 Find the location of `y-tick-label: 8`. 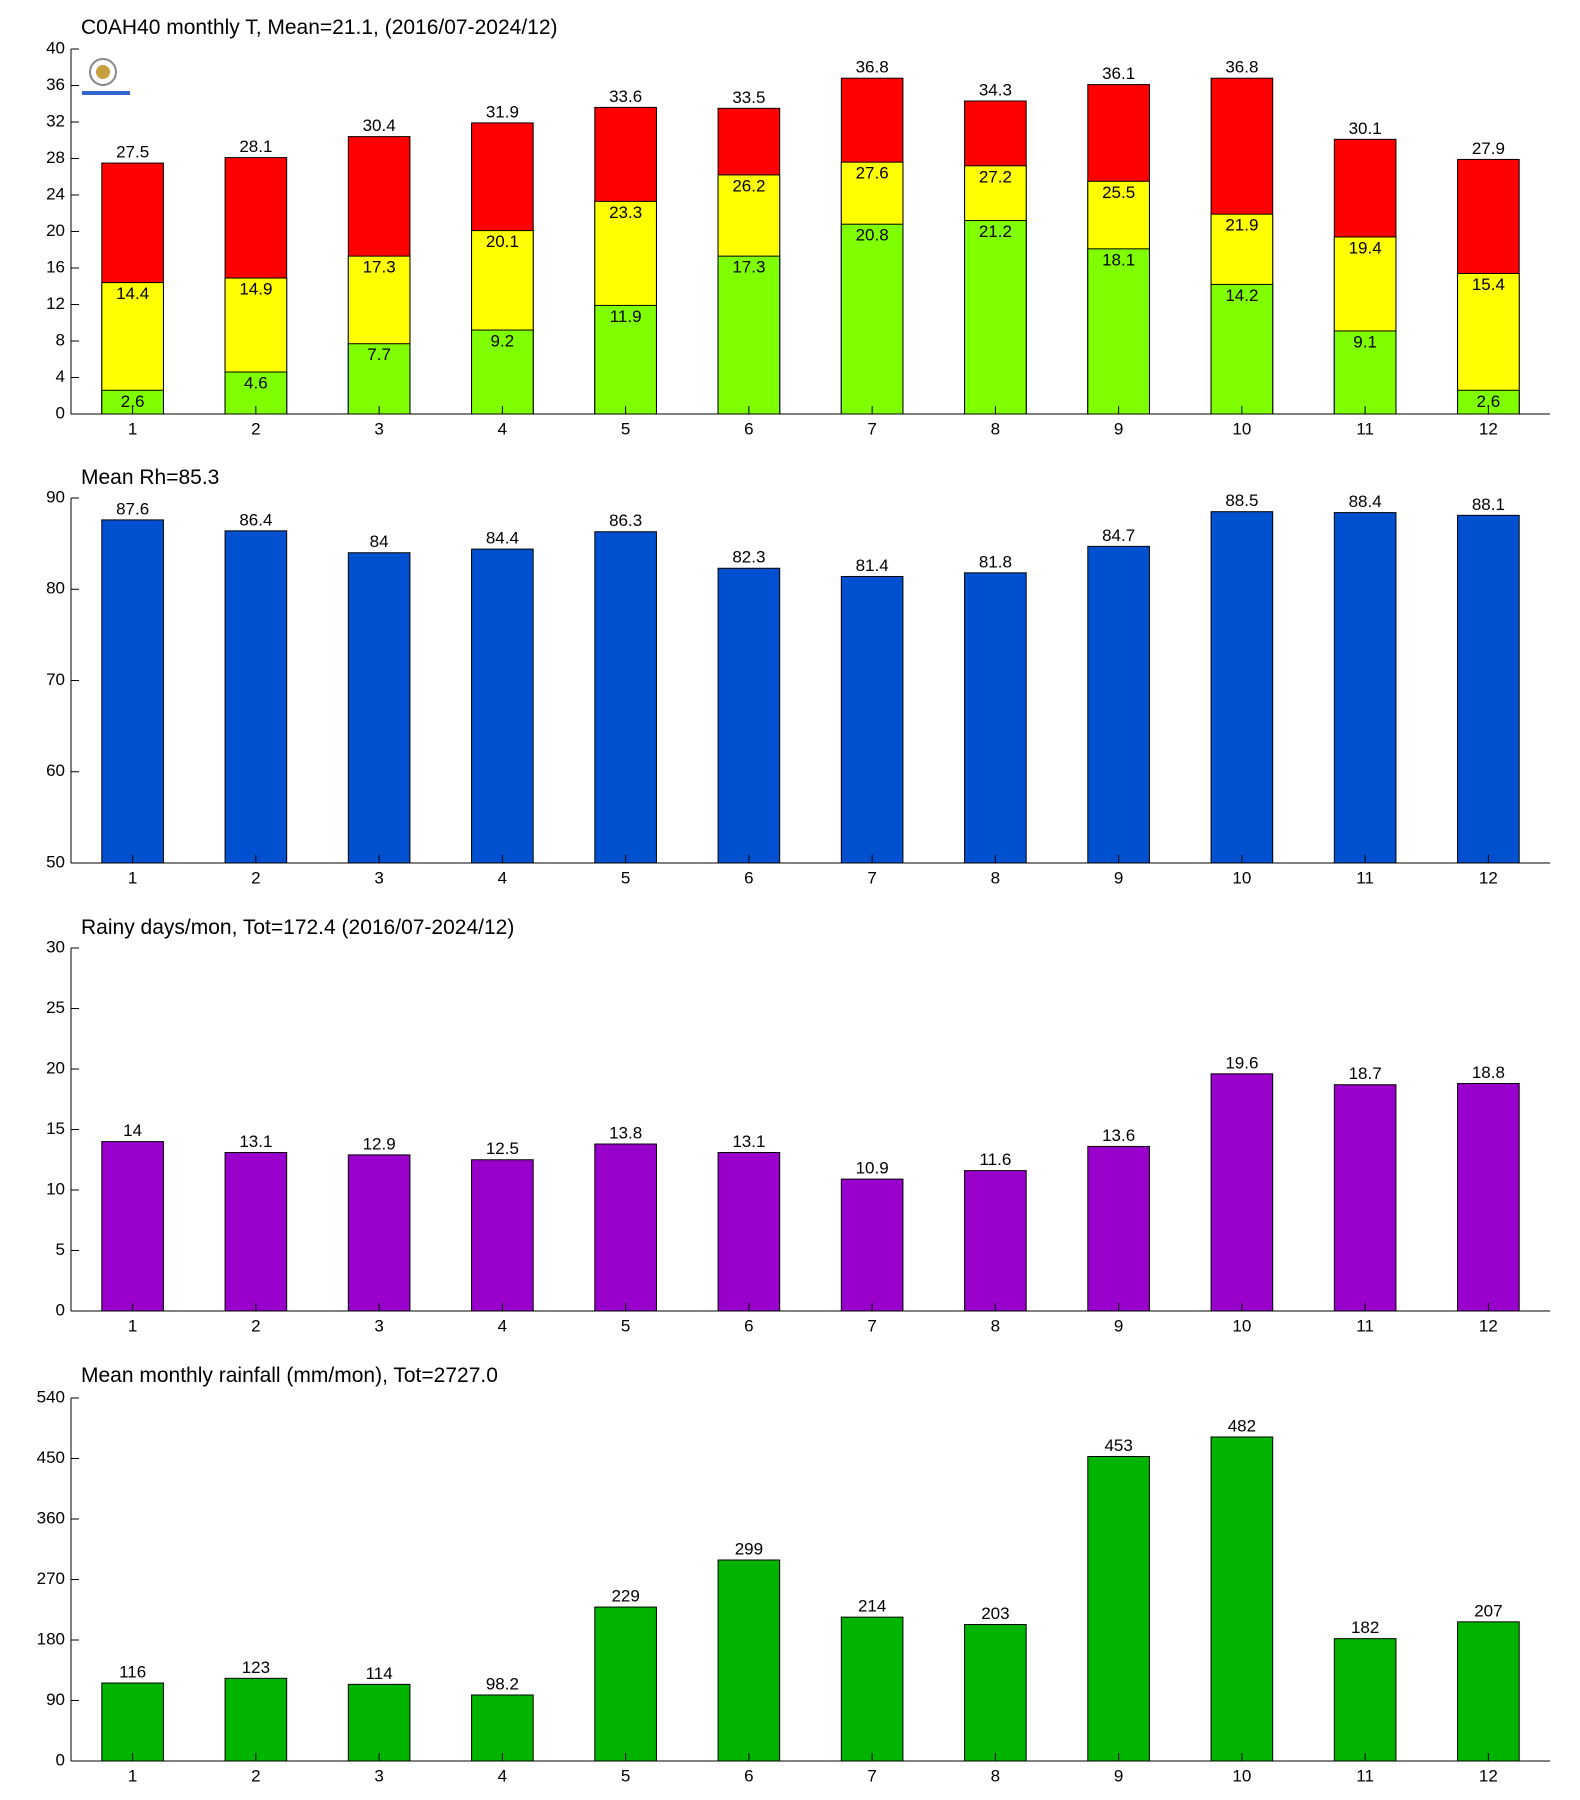

y-tick-label: 8 is located at coordinates (60, 339).